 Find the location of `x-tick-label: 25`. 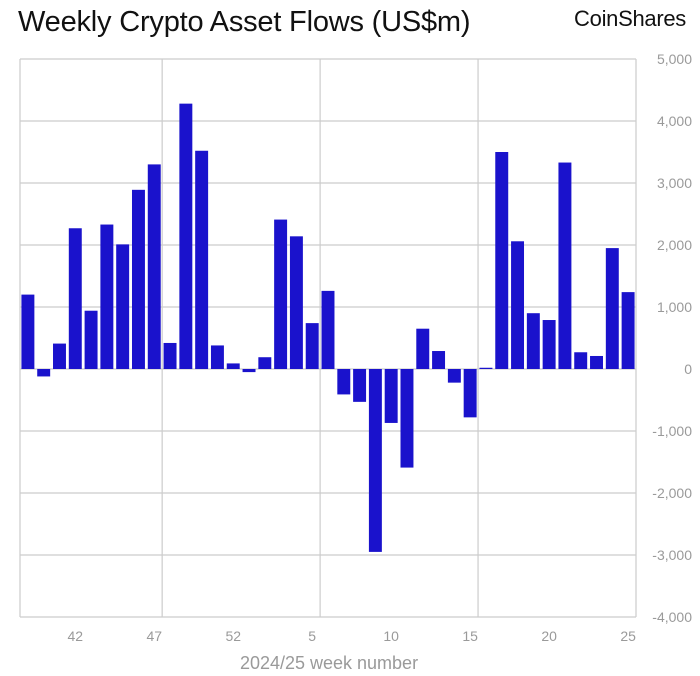

x-tick-label: 25 is located at coordinates (628, 636).